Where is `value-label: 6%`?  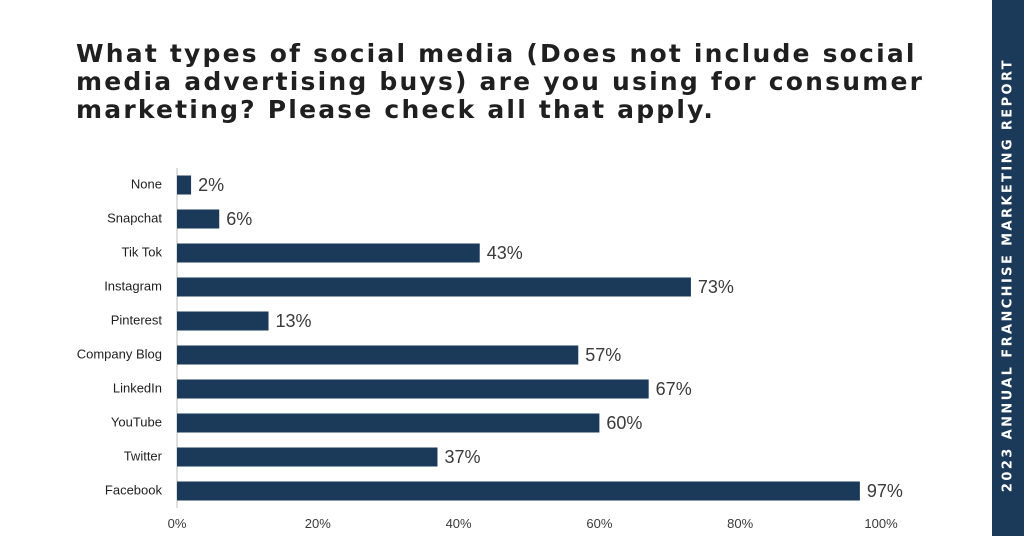
value-label: 6% is located at coordinates (239, 219).